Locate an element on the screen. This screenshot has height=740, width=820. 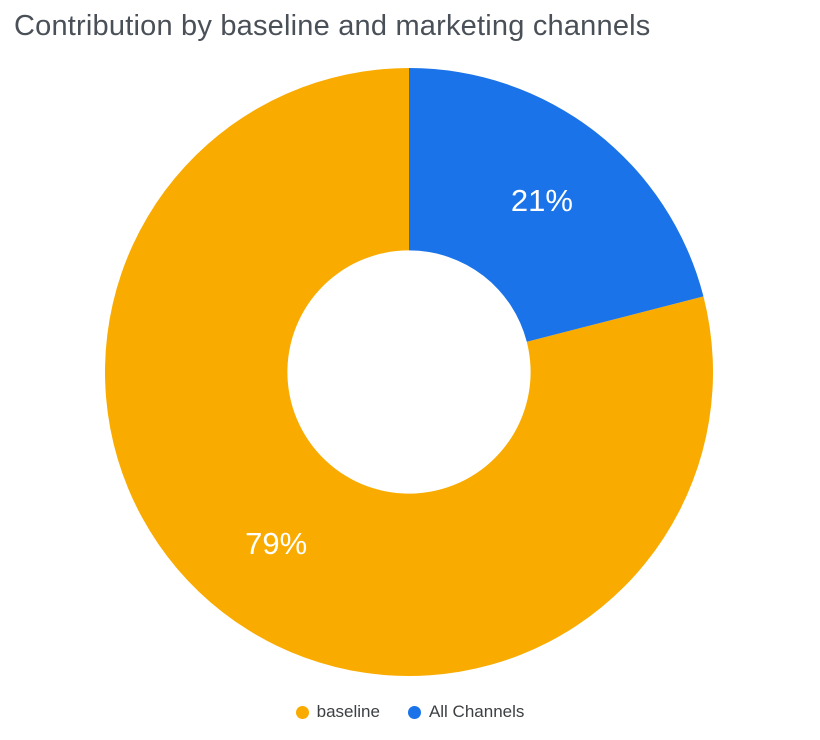
legend-item-all-channels: All Channels is located at coordinates (466, 712).